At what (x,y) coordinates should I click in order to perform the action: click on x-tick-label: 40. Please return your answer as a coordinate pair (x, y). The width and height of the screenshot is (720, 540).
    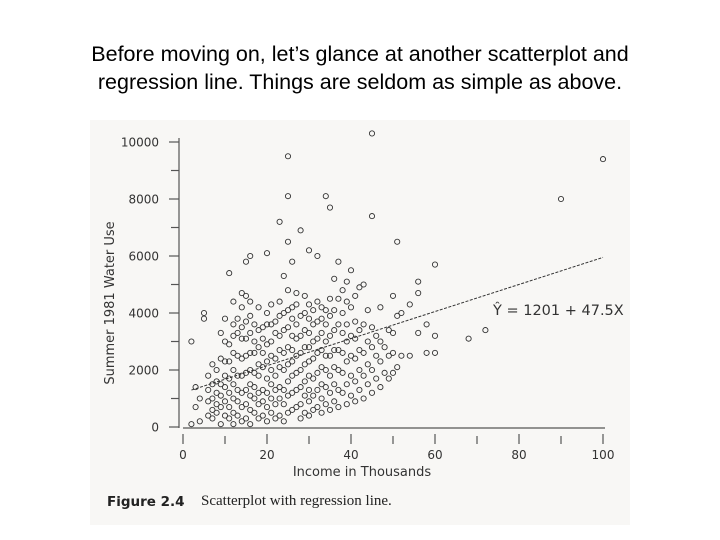
    Looking at the image, I should click on (350, 455).